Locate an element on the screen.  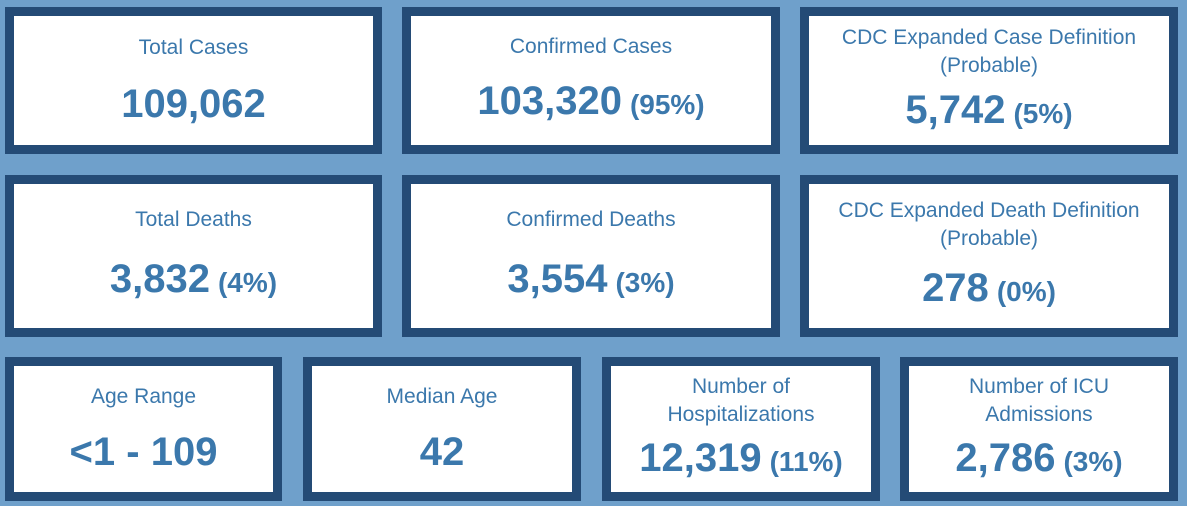
total-deaths-percent: (4%) is located at coordinates (247, 282).